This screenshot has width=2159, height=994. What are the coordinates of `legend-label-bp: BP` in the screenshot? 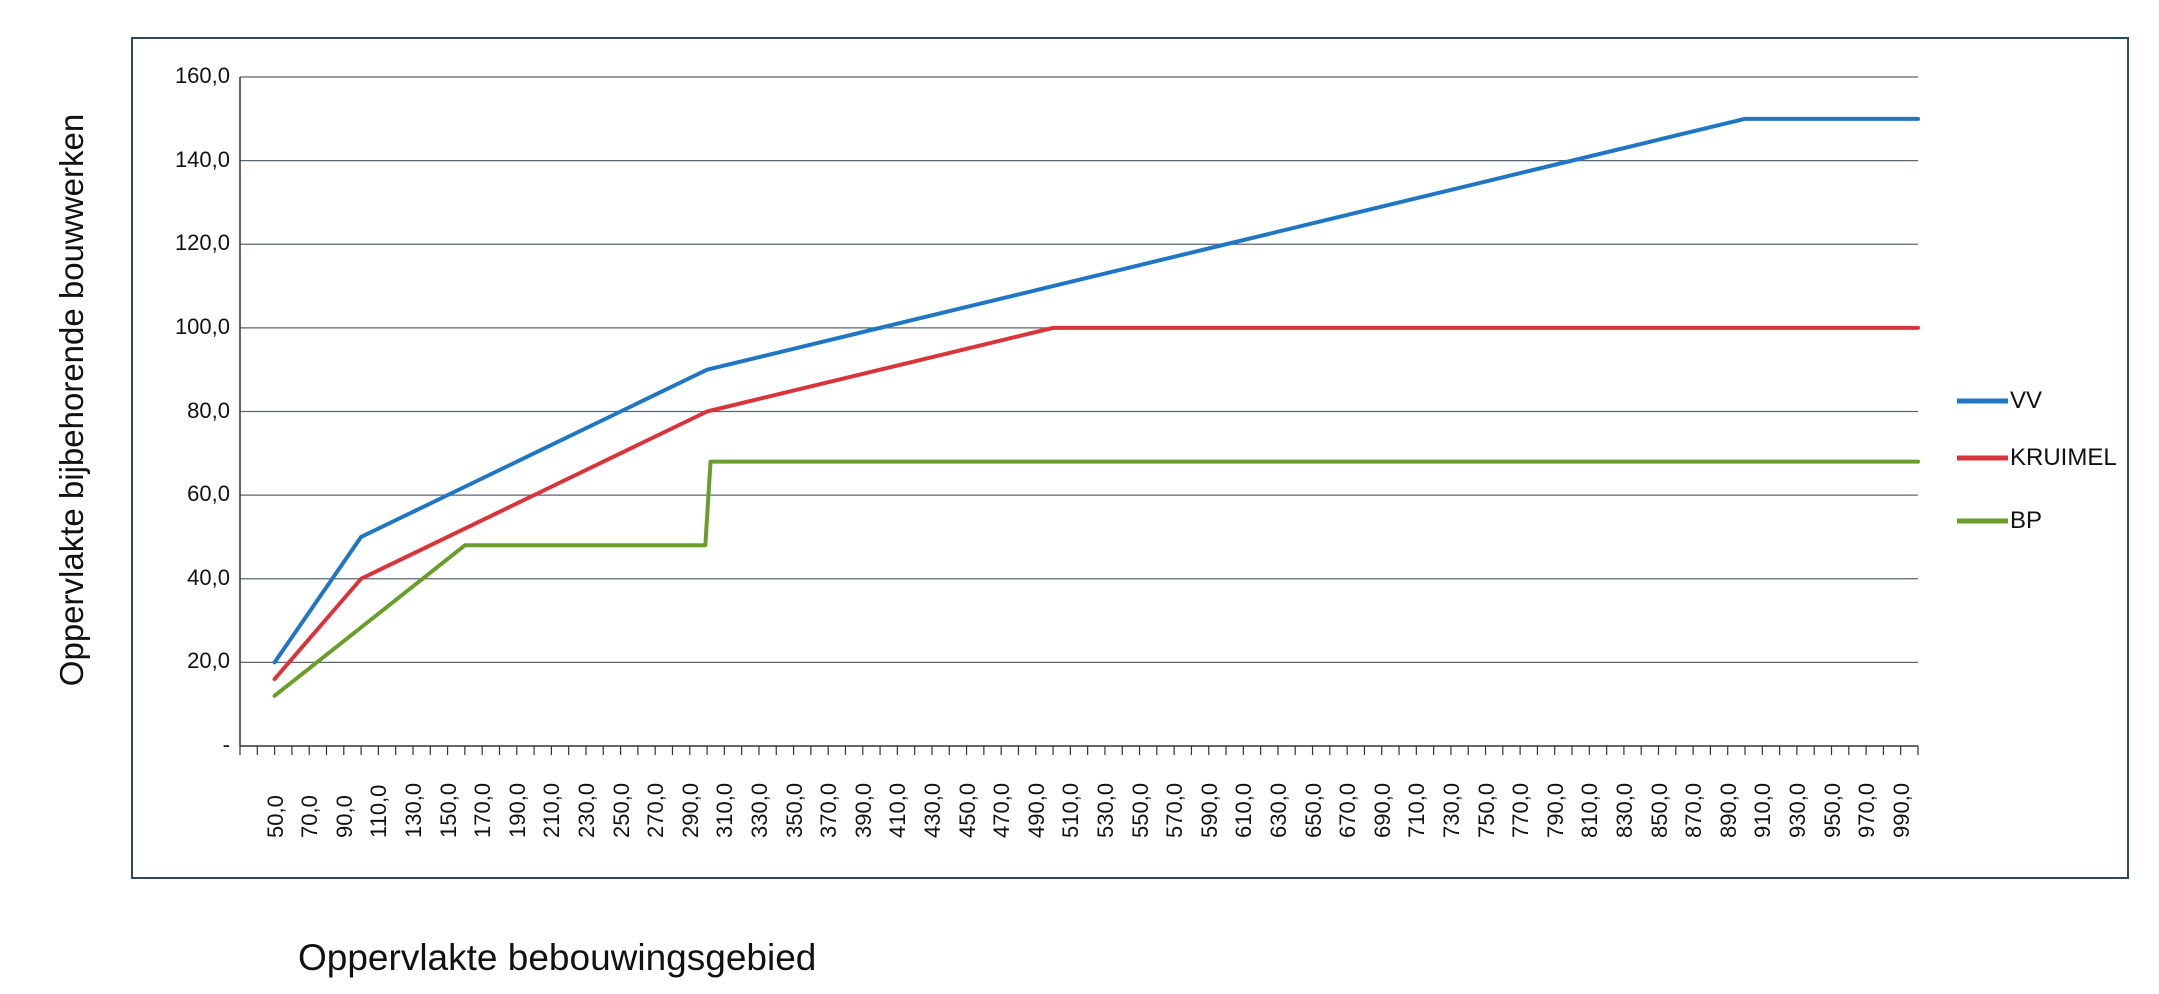 It's located at (2026, 520).